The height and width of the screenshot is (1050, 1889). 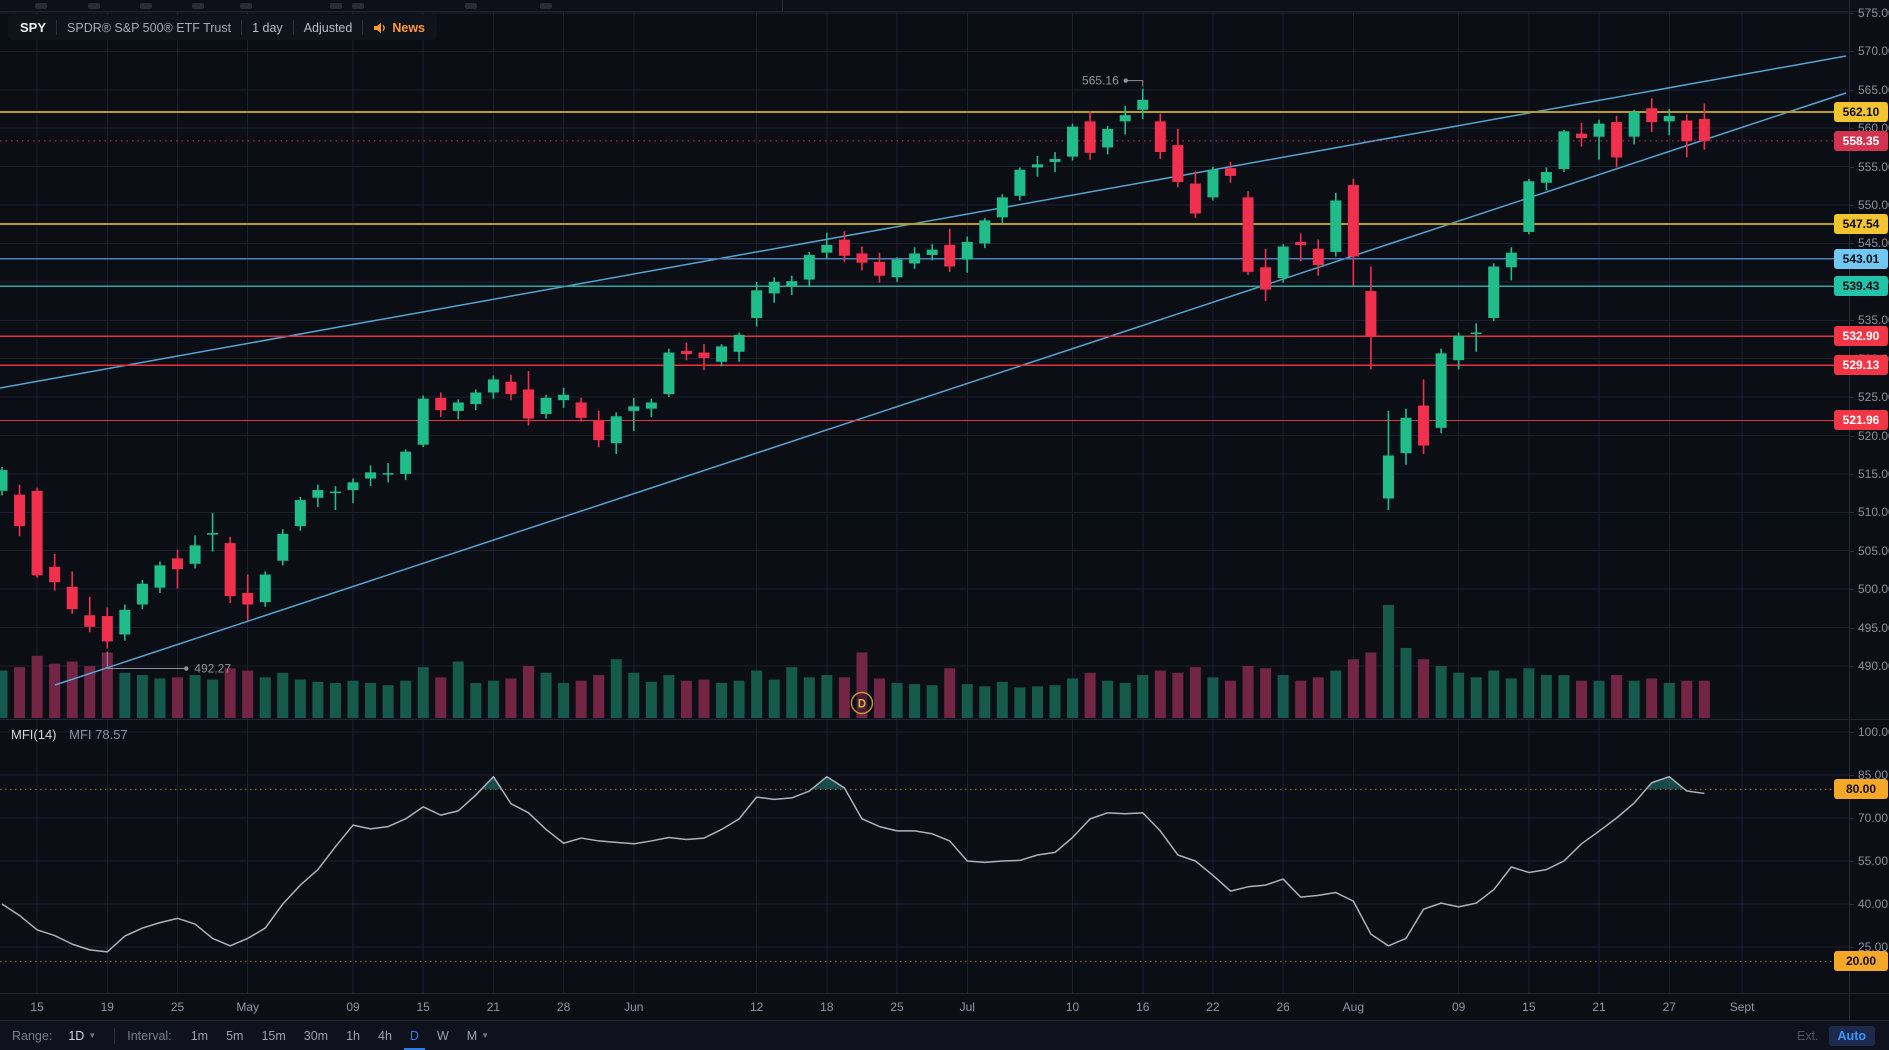 What do you see at coordinates (268, 27) in the screenshot?
I see `timeframe-label: 1 day` at bounding box center [268, 27].